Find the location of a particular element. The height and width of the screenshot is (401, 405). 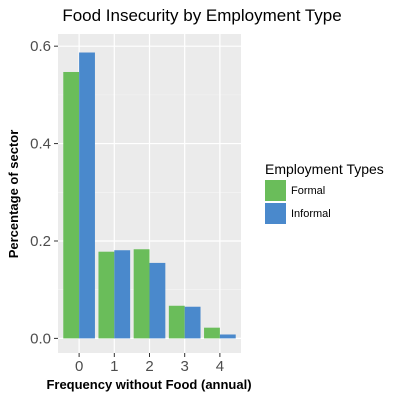

y-axis: 0.0 0.2 0.4 0.6 is located at coordinates (44, 192).